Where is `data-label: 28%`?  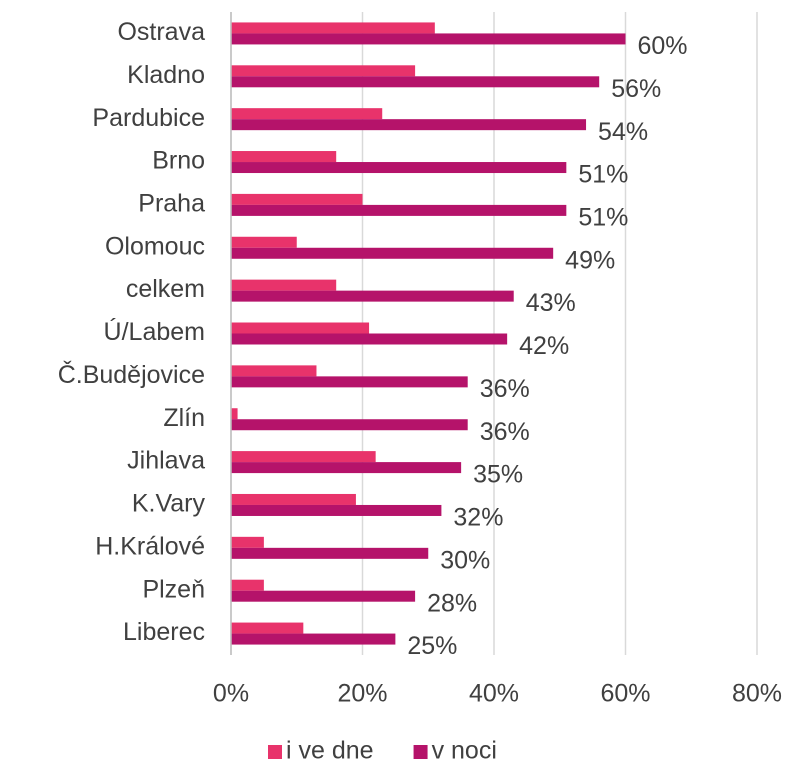 data-label: 28% is located at coordinates (452, 603).